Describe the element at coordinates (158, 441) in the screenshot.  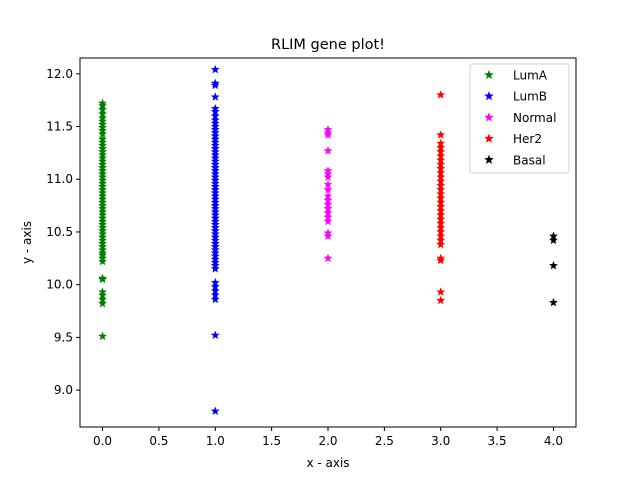
I see `x-tick-label: 0.5` at that location.